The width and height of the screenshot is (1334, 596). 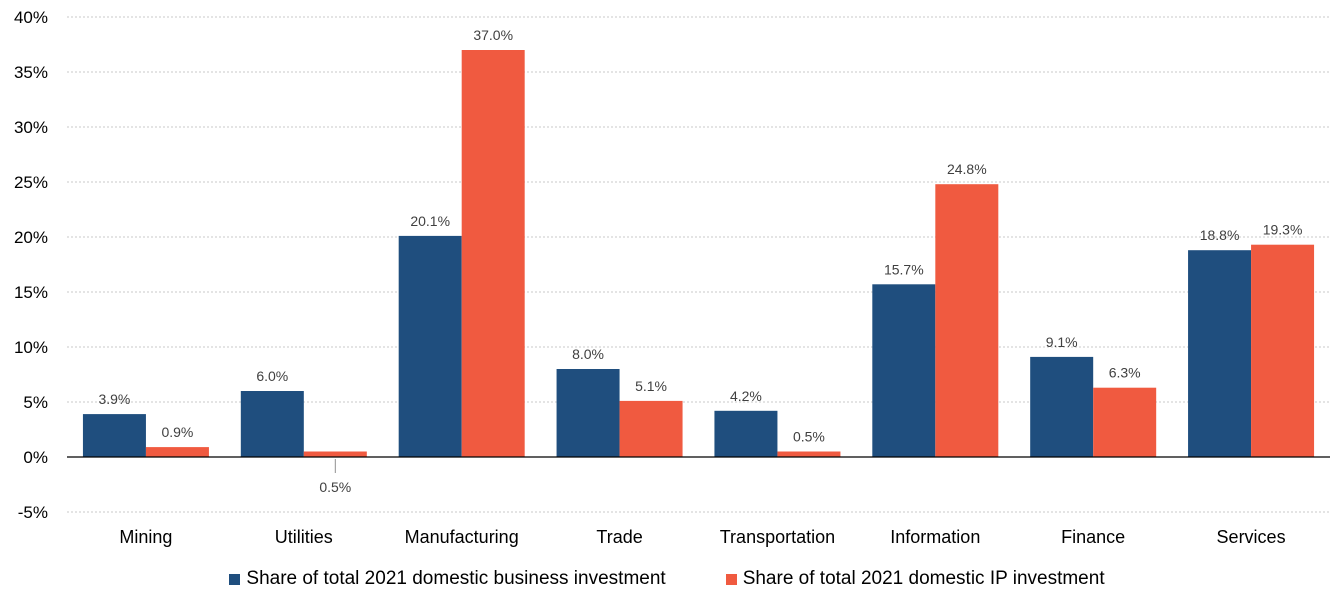 I want to click on category-label: Transportation, so click(x=777, y=537).